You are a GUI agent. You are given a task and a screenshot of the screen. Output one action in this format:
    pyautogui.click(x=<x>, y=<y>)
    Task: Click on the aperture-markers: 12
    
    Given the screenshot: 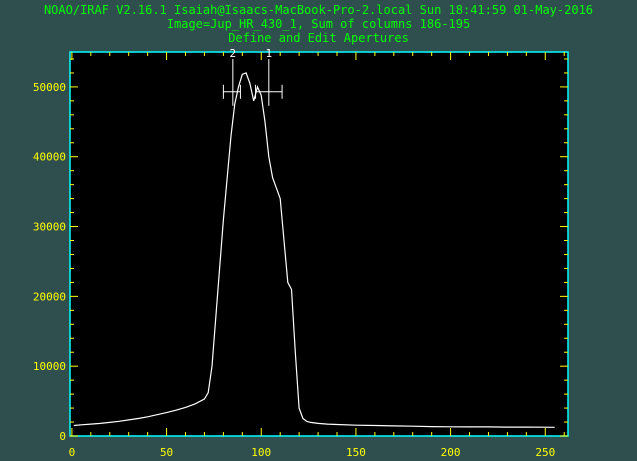 What is the action you would take?
    pyautogui.click(x=252, y=76)
    